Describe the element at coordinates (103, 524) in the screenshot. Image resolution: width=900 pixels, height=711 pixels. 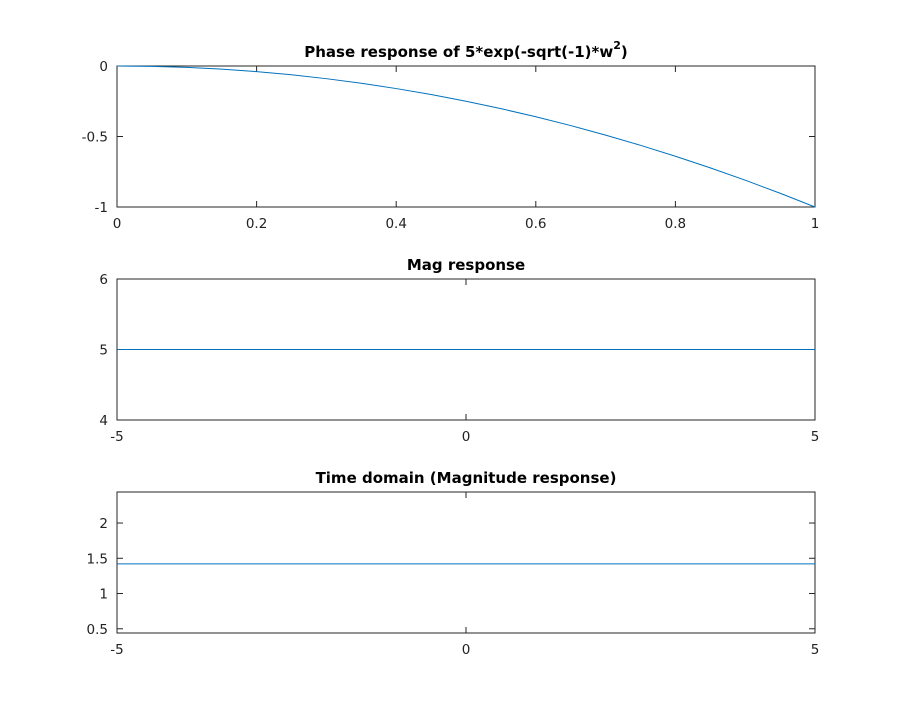
I see `time-ytick-label: 2` at that location.